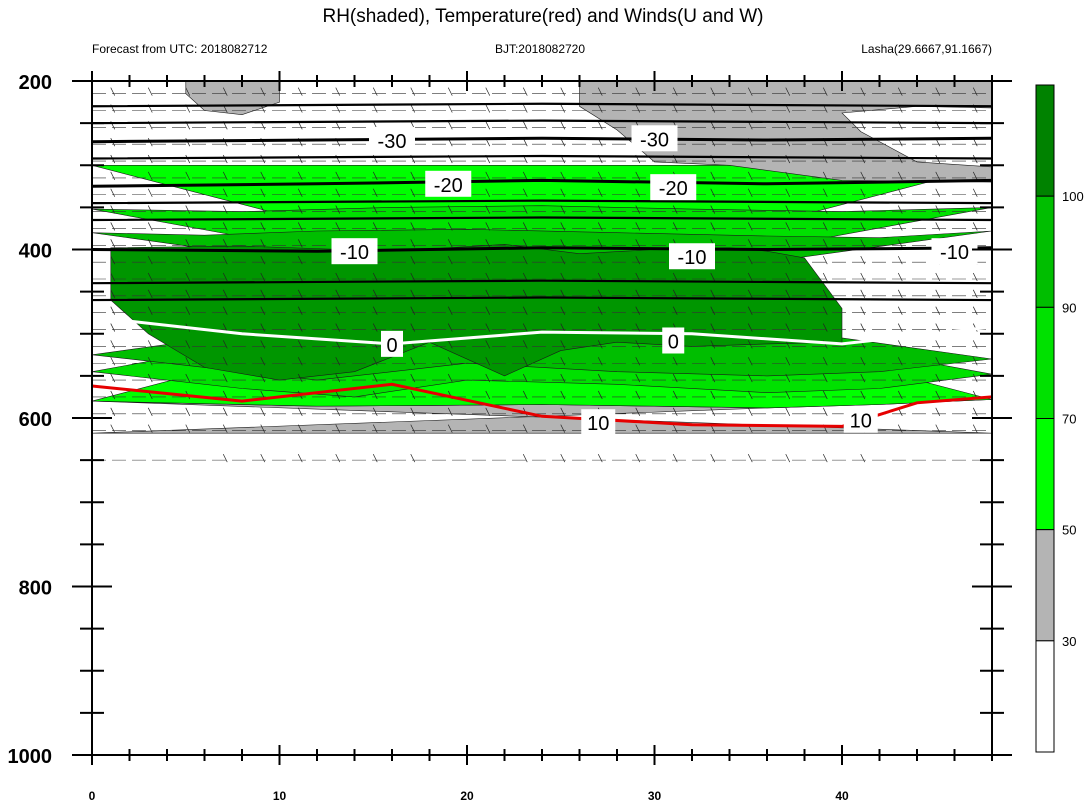 The width and height of the screenshot is (1087, 806). What do you see at coordinates (1059, 418) in the screenshot?
I see `colorbar: 30 50 70 90 100` at bounding box center [1059, 418].